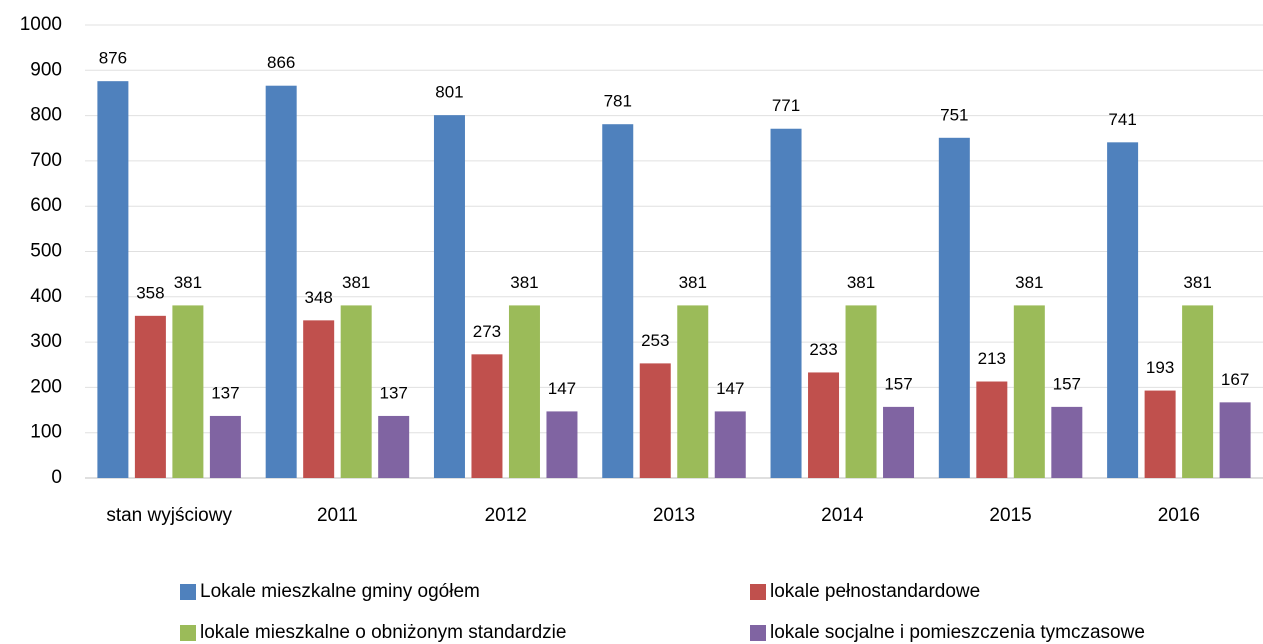 This screenshot has width=1263, height=644. What do you see at coordinates (674, 515) in the screenshot?
I see `x-tick-label: 2013` at bounding box center [674, 515].